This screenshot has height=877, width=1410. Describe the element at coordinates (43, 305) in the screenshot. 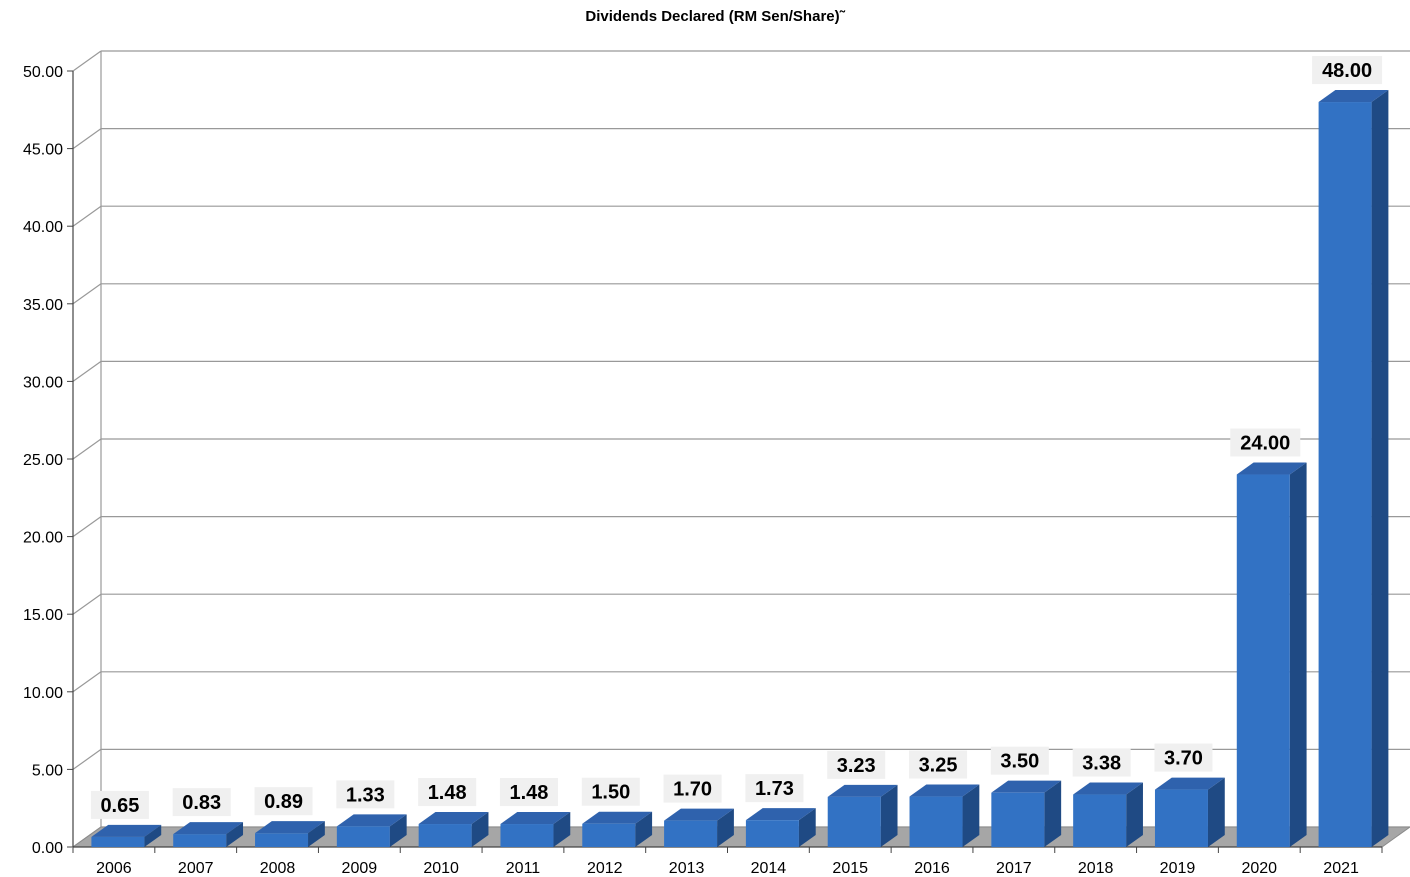

I see `y-tick-label: 35.00` at that location.